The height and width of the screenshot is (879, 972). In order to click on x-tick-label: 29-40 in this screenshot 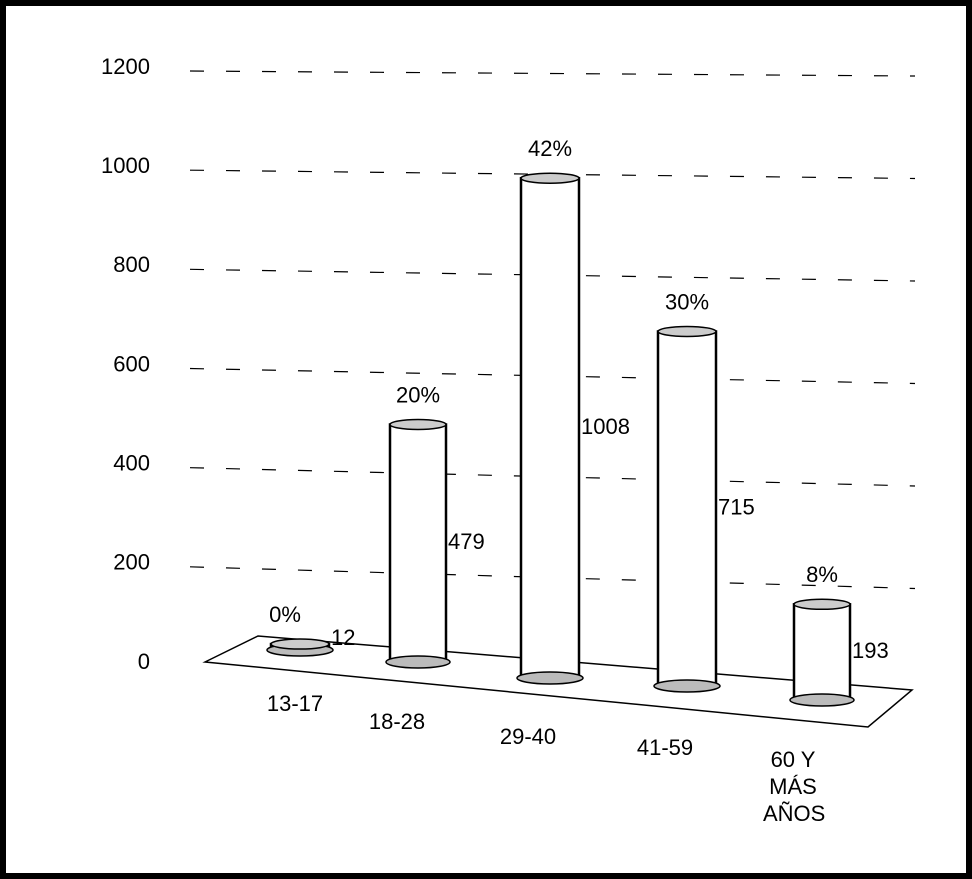, I will do `click(528, 736)`.